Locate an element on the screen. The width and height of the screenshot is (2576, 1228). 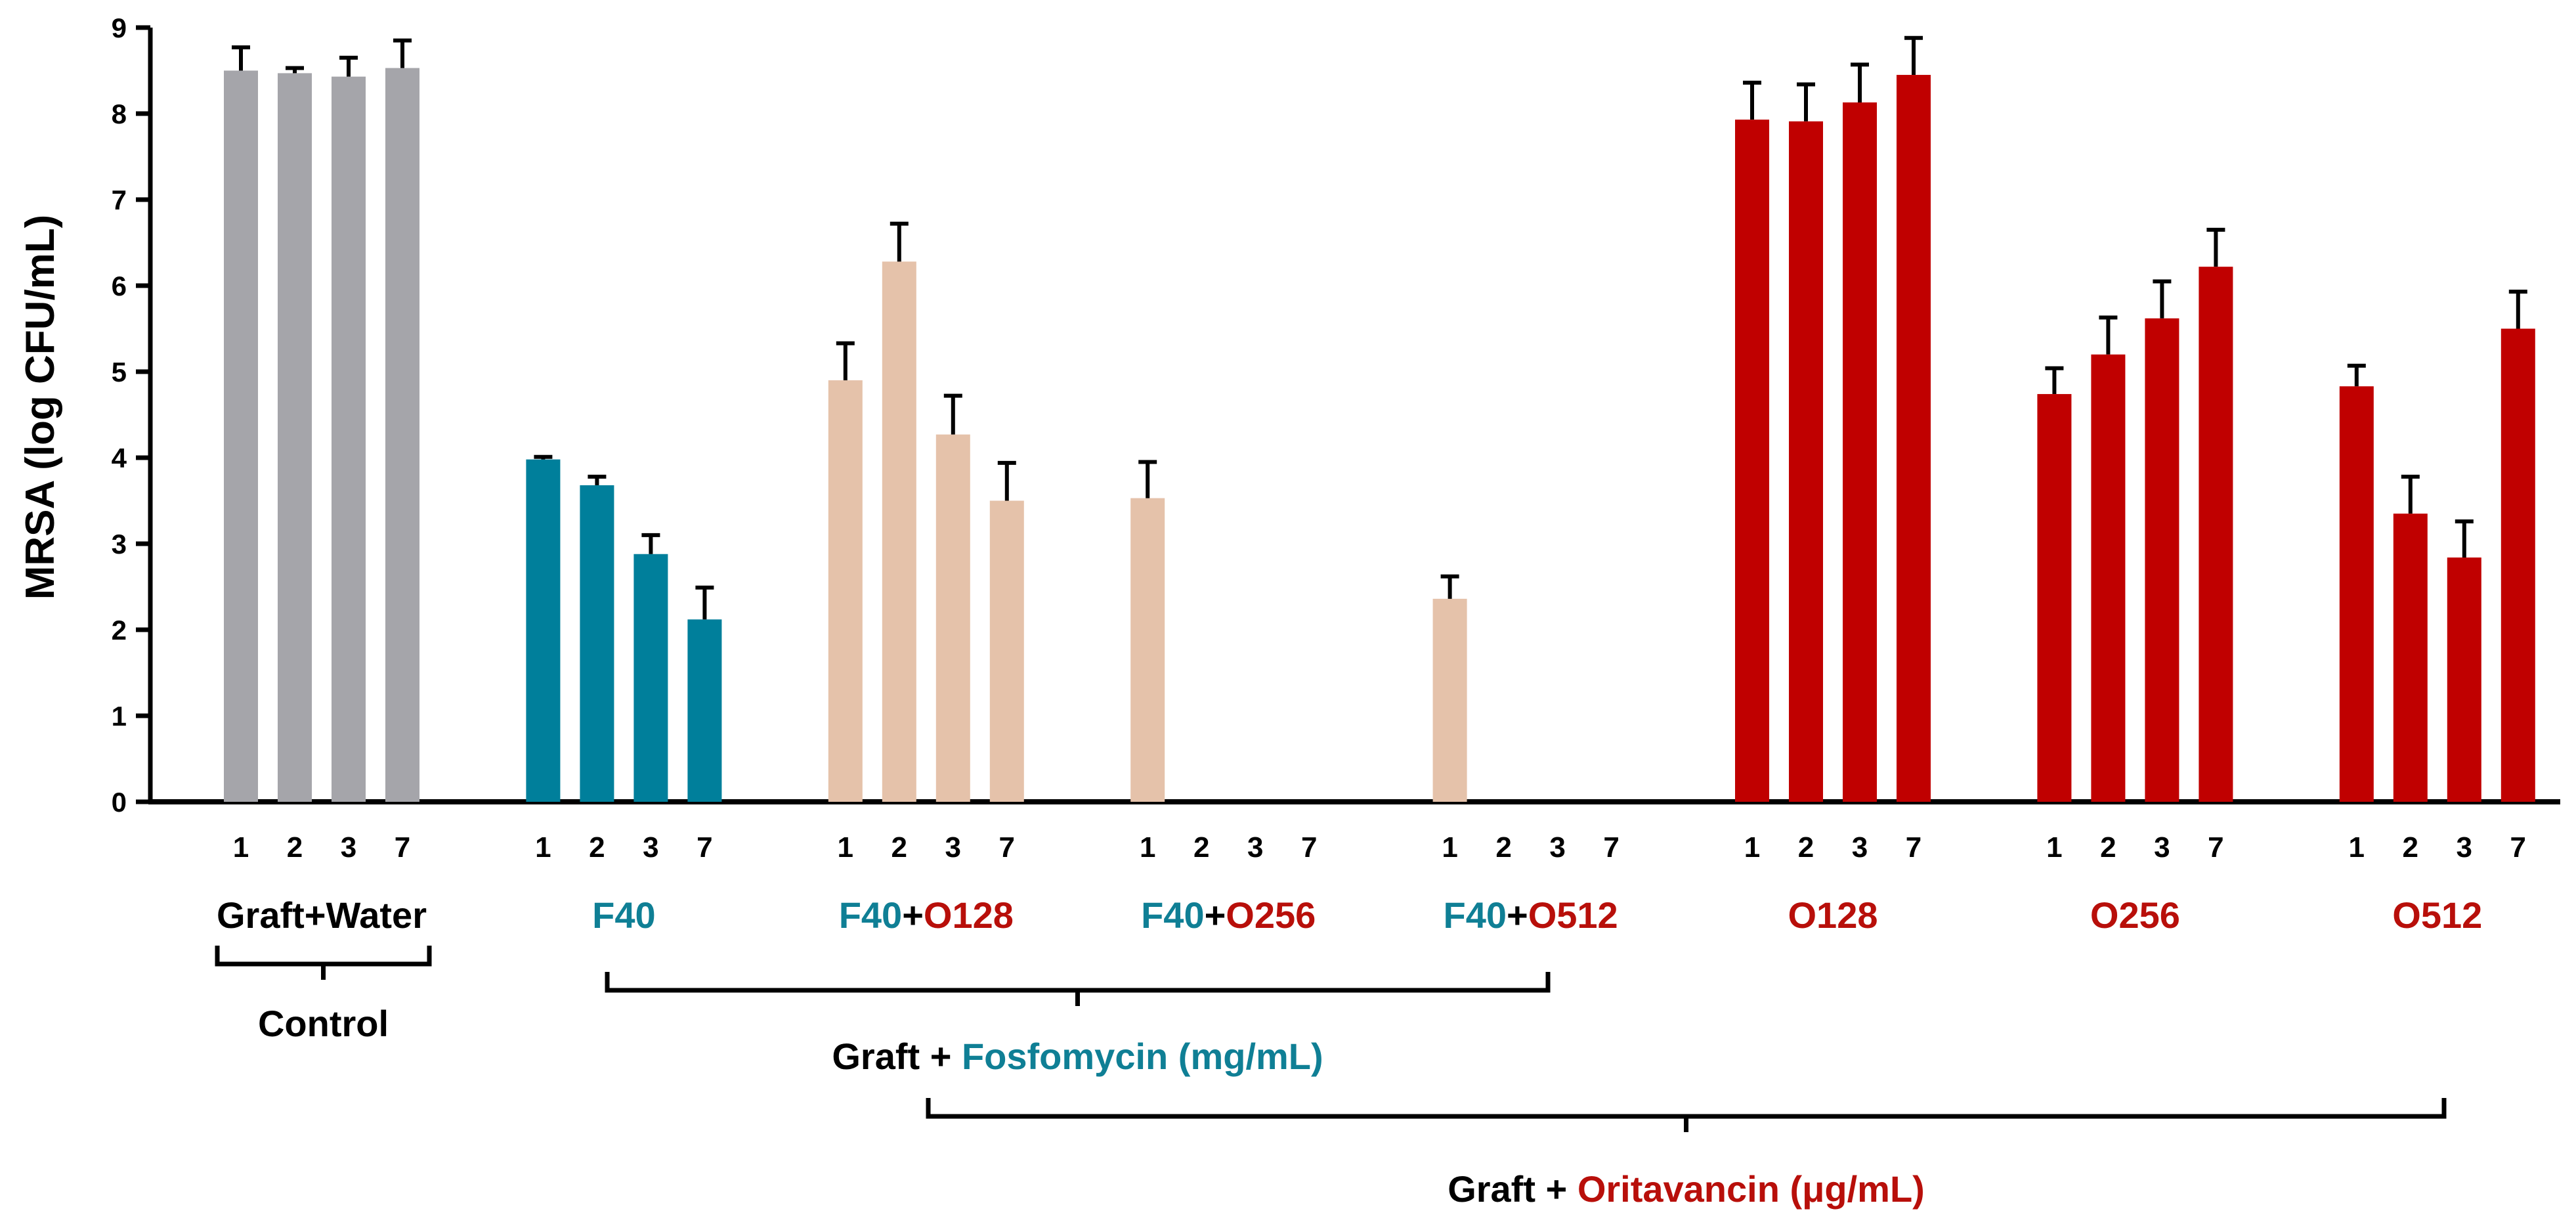
y-tick-label: 2 is located at coordinates (119, 631).